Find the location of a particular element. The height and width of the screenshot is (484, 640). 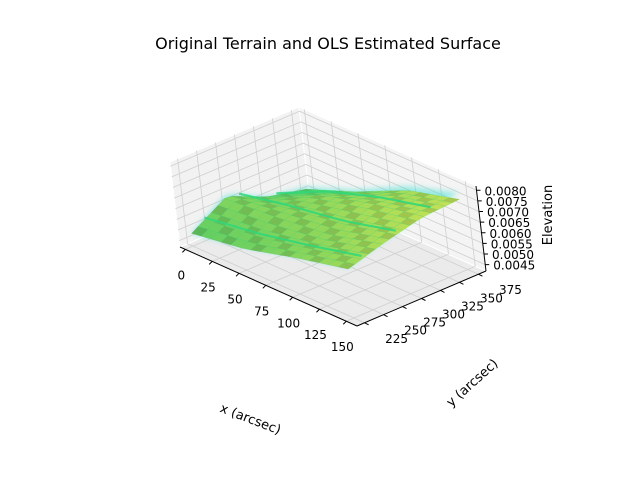

z-axis-line is located at coordinates (481, 228).